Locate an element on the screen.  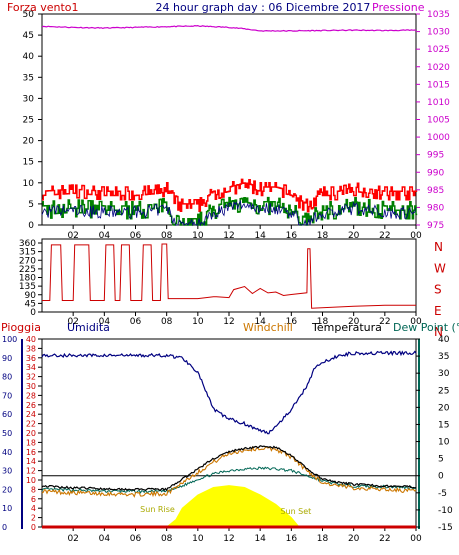
temperature-axis-label: Temperatura is located at coordinates (346, 327).